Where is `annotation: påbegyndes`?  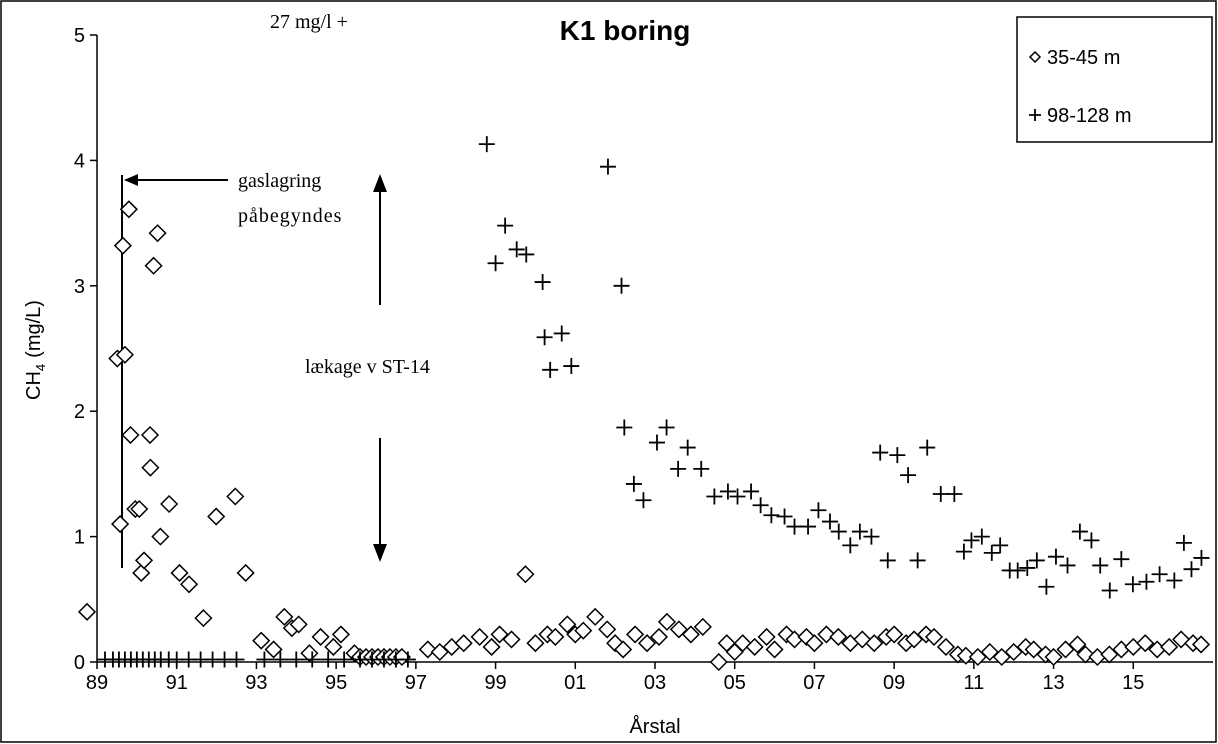
annotation: påbegyndes is located at coordinates (290, 216).